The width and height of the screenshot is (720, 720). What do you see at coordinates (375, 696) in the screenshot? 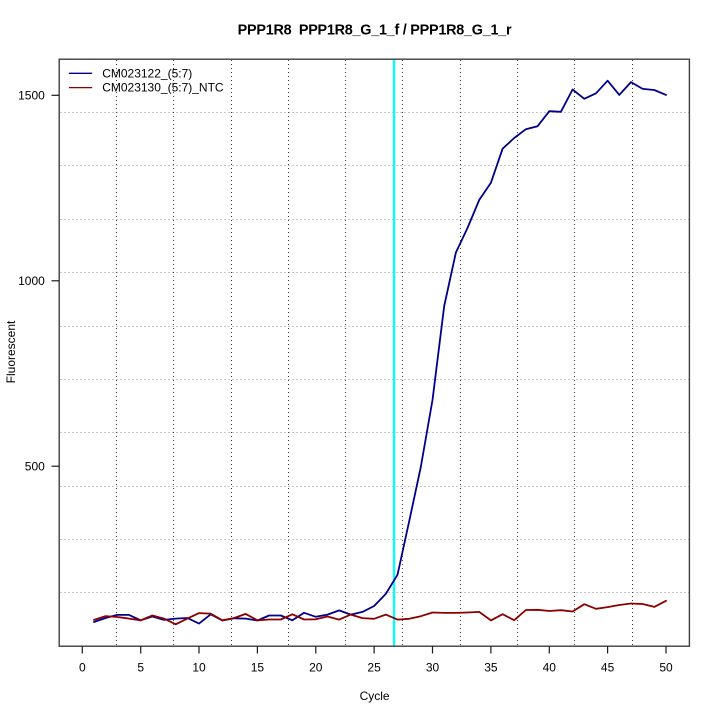
I see `svg-text: Cycle` at bounding box center [375, 696].